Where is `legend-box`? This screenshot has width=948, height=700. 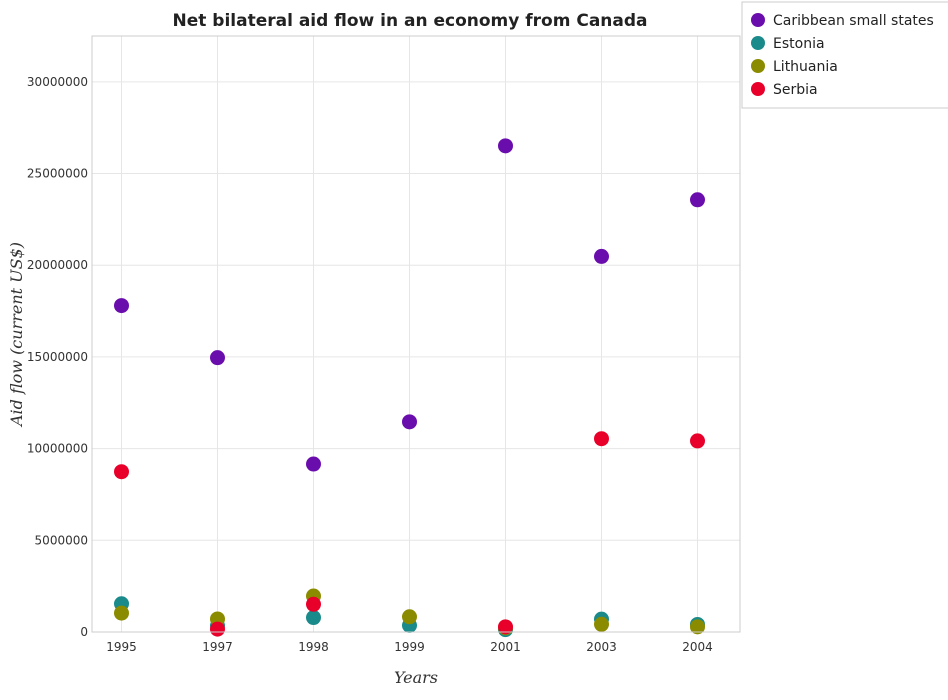 legend-box is located at coordinates (844, 55).